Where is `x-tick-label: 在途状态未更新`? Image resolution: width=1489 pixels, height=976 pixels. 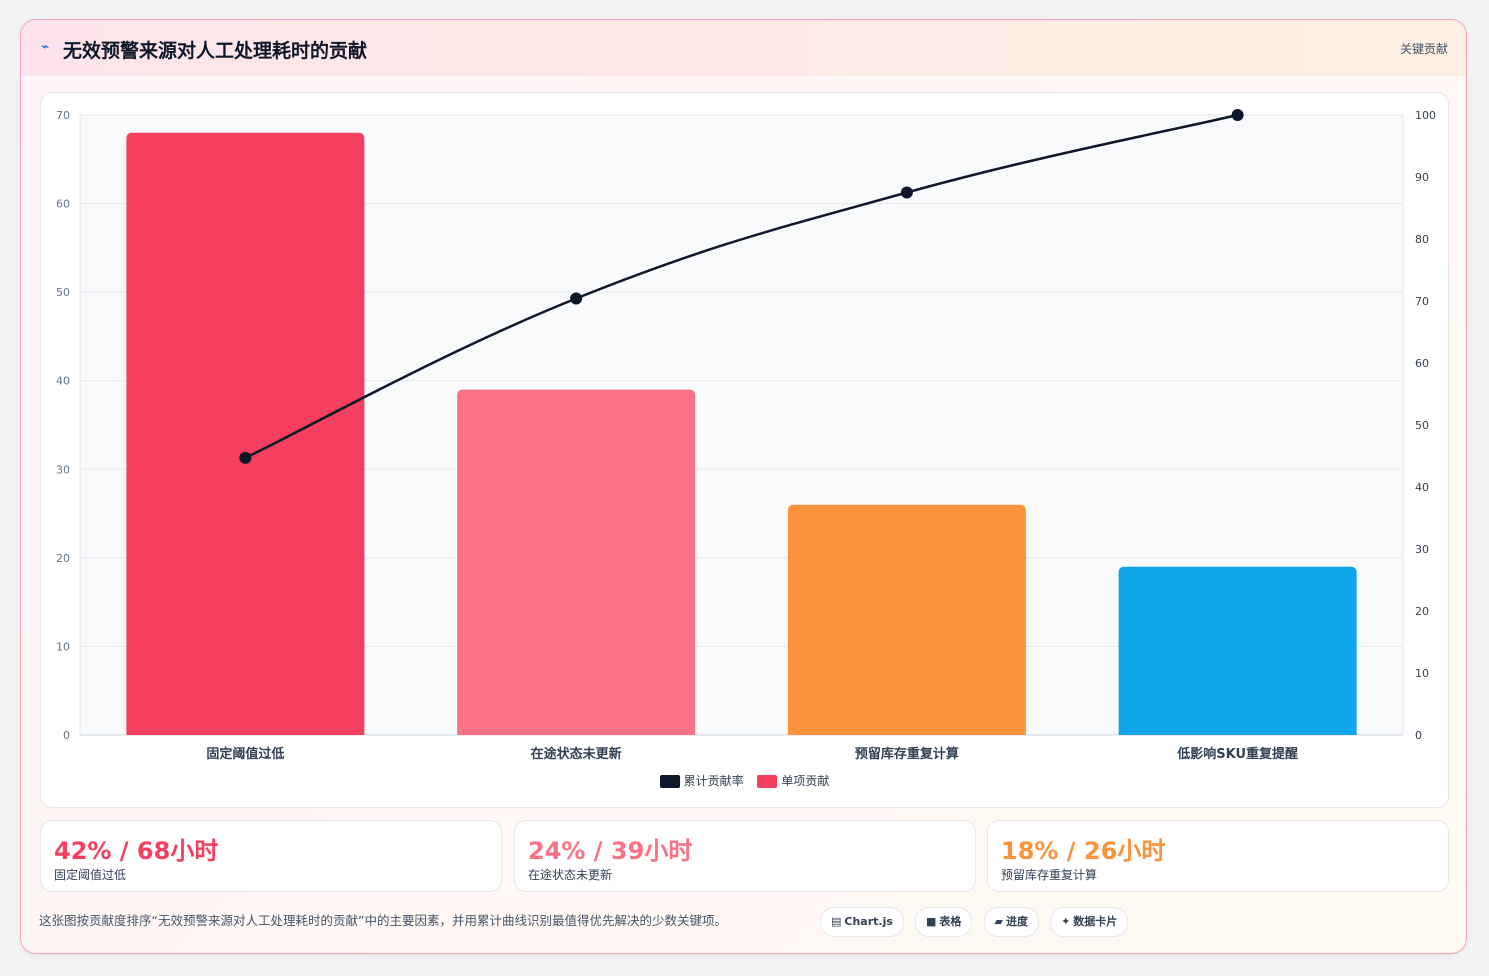 x-tick-label: 在途状态未更新 is located at coordinates (576, 754).